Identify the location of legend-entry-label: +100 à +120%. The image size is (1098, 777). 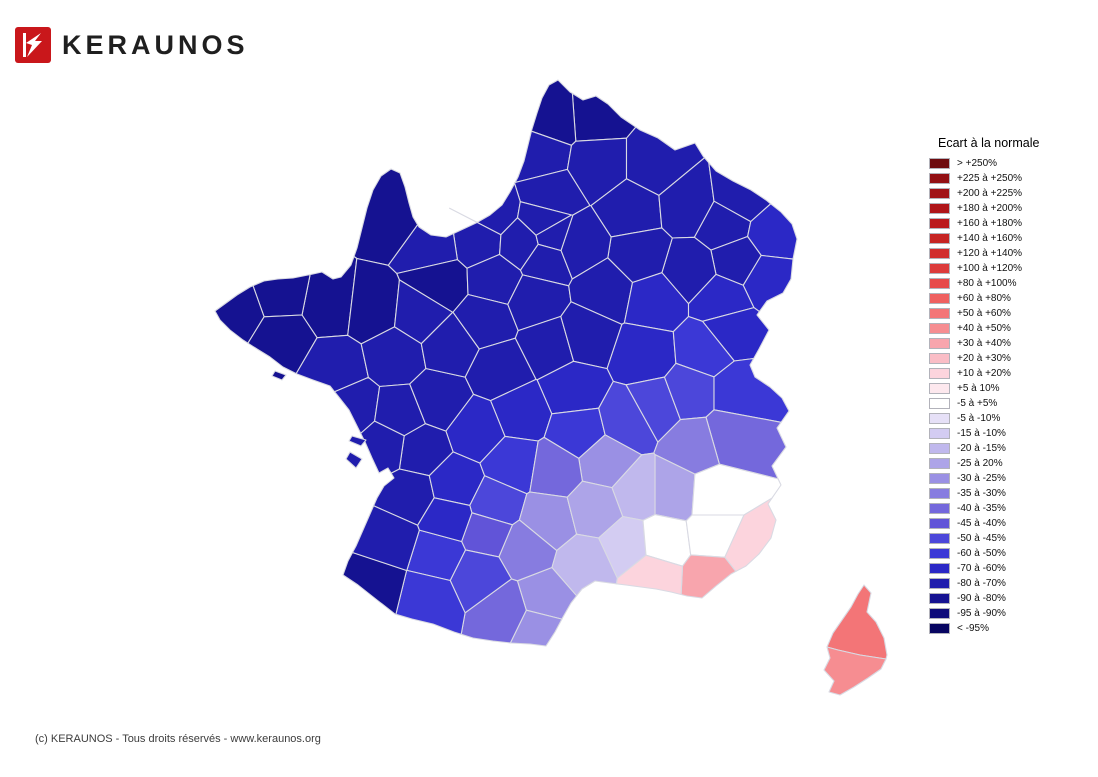
(990, 268).